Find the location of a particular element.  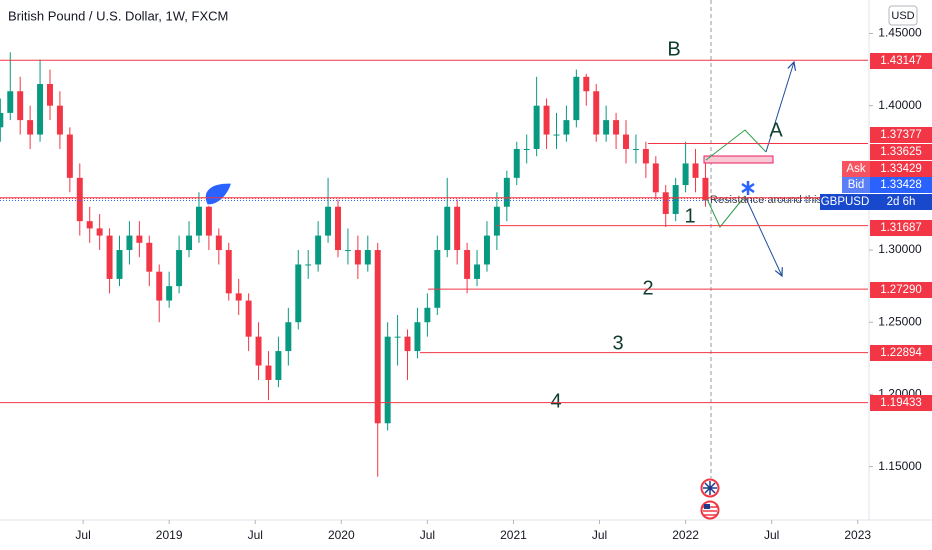

path-down is located at coordinates (726, 211).